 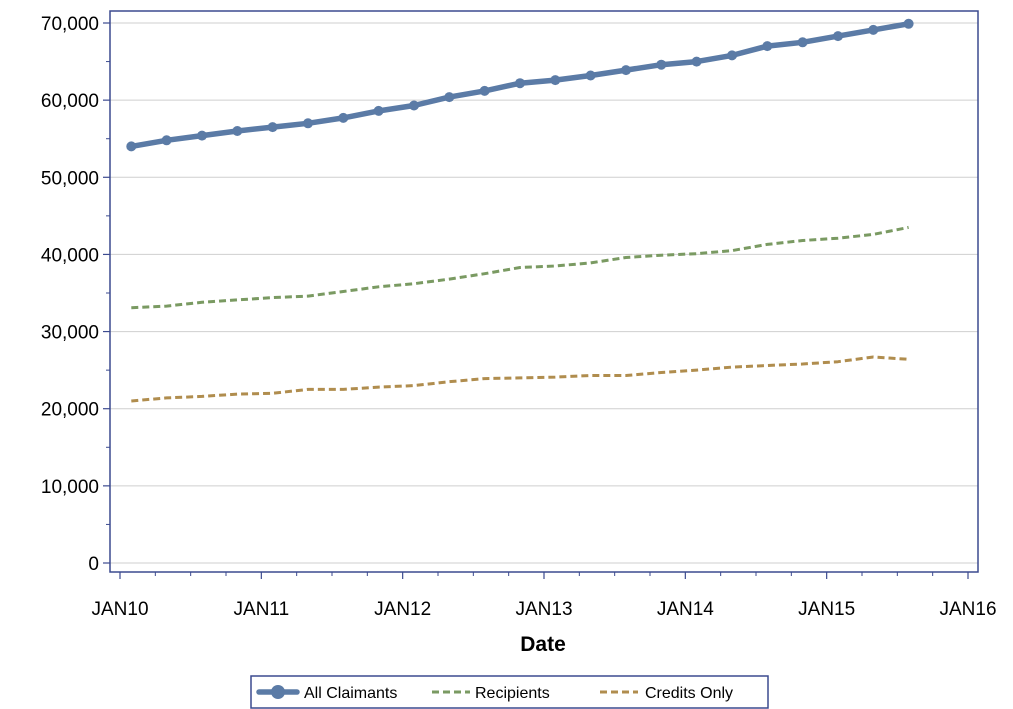 I want to click on legend-item: Recipients, so click(x=491, y=693).